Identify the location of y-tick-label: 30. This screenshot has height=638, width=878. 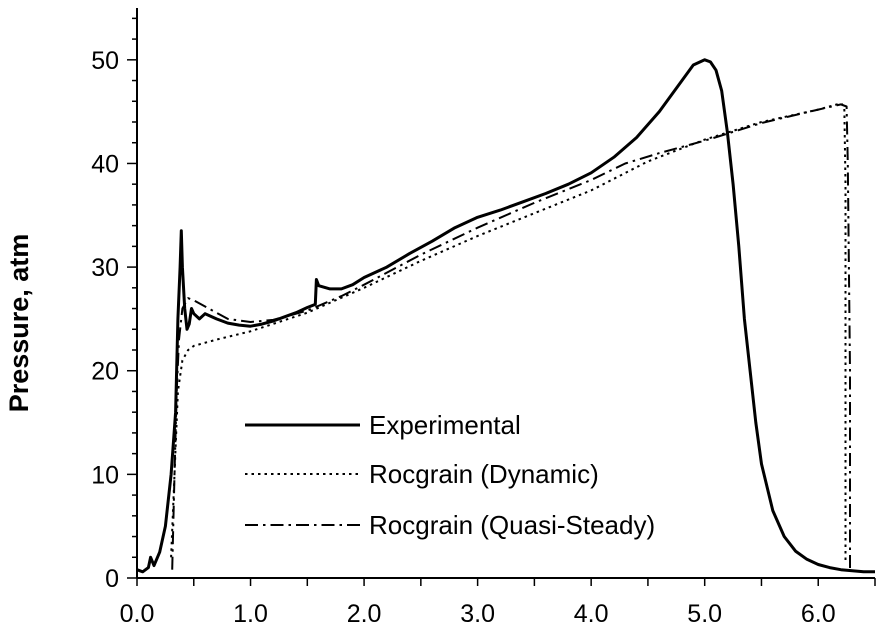
(105, 268).